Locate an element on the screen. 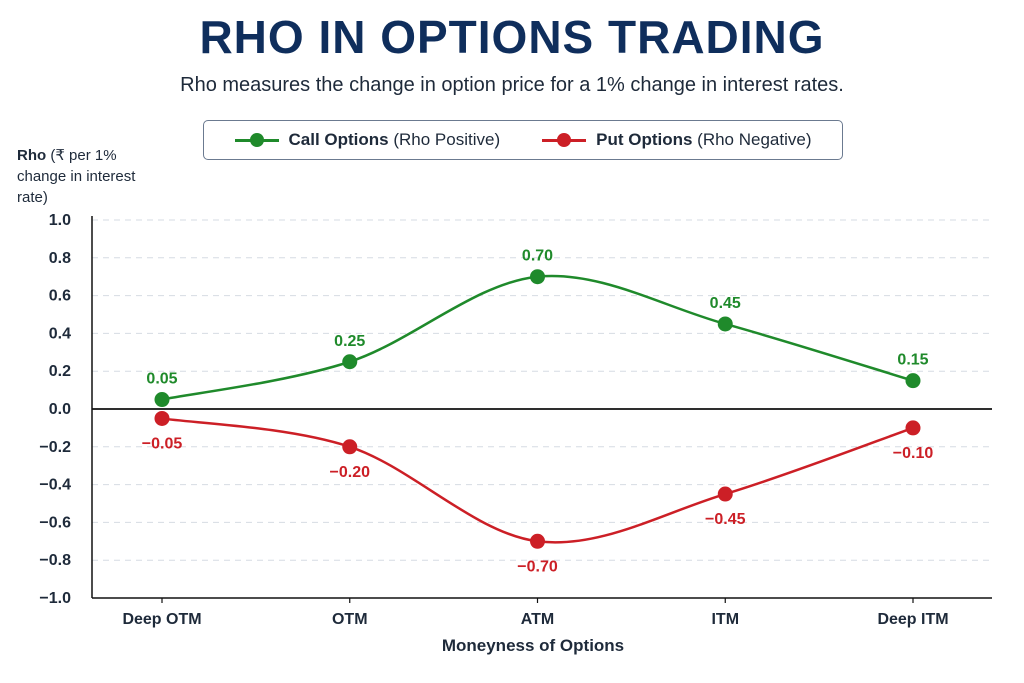 This screenshot has width=1024, height=683. series-line-call is located at coordinates (537, 337).